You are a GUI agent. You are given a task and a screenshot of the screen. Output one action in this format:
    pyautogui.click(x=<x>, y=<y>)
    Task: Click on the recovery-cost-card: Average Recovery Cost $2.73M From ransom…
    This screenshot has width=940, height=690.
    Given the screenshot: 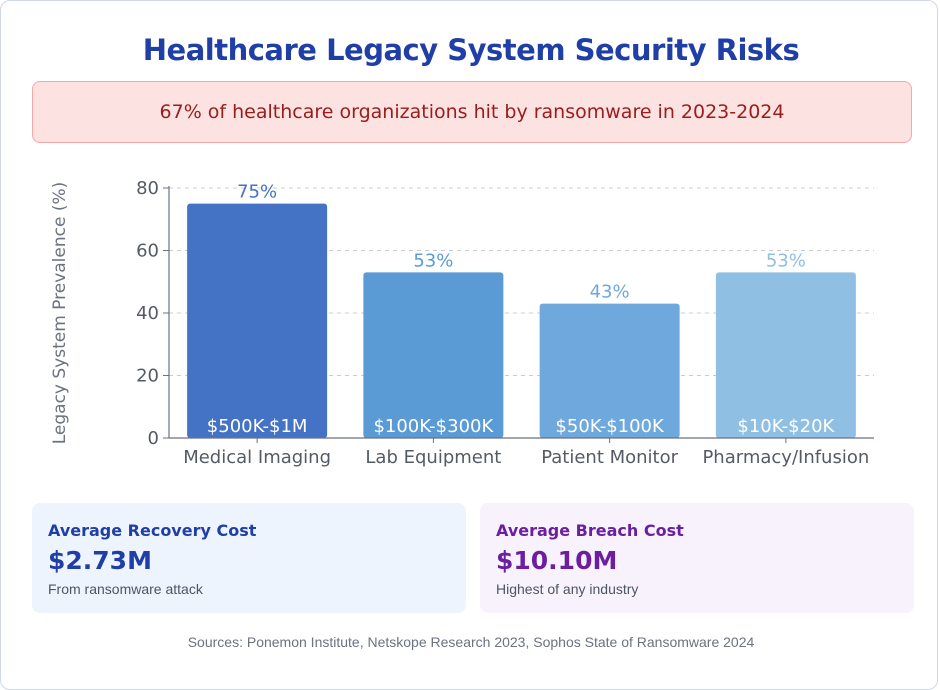 What is the action you would take?
    pyautogui.click(x=249, y=558)
    